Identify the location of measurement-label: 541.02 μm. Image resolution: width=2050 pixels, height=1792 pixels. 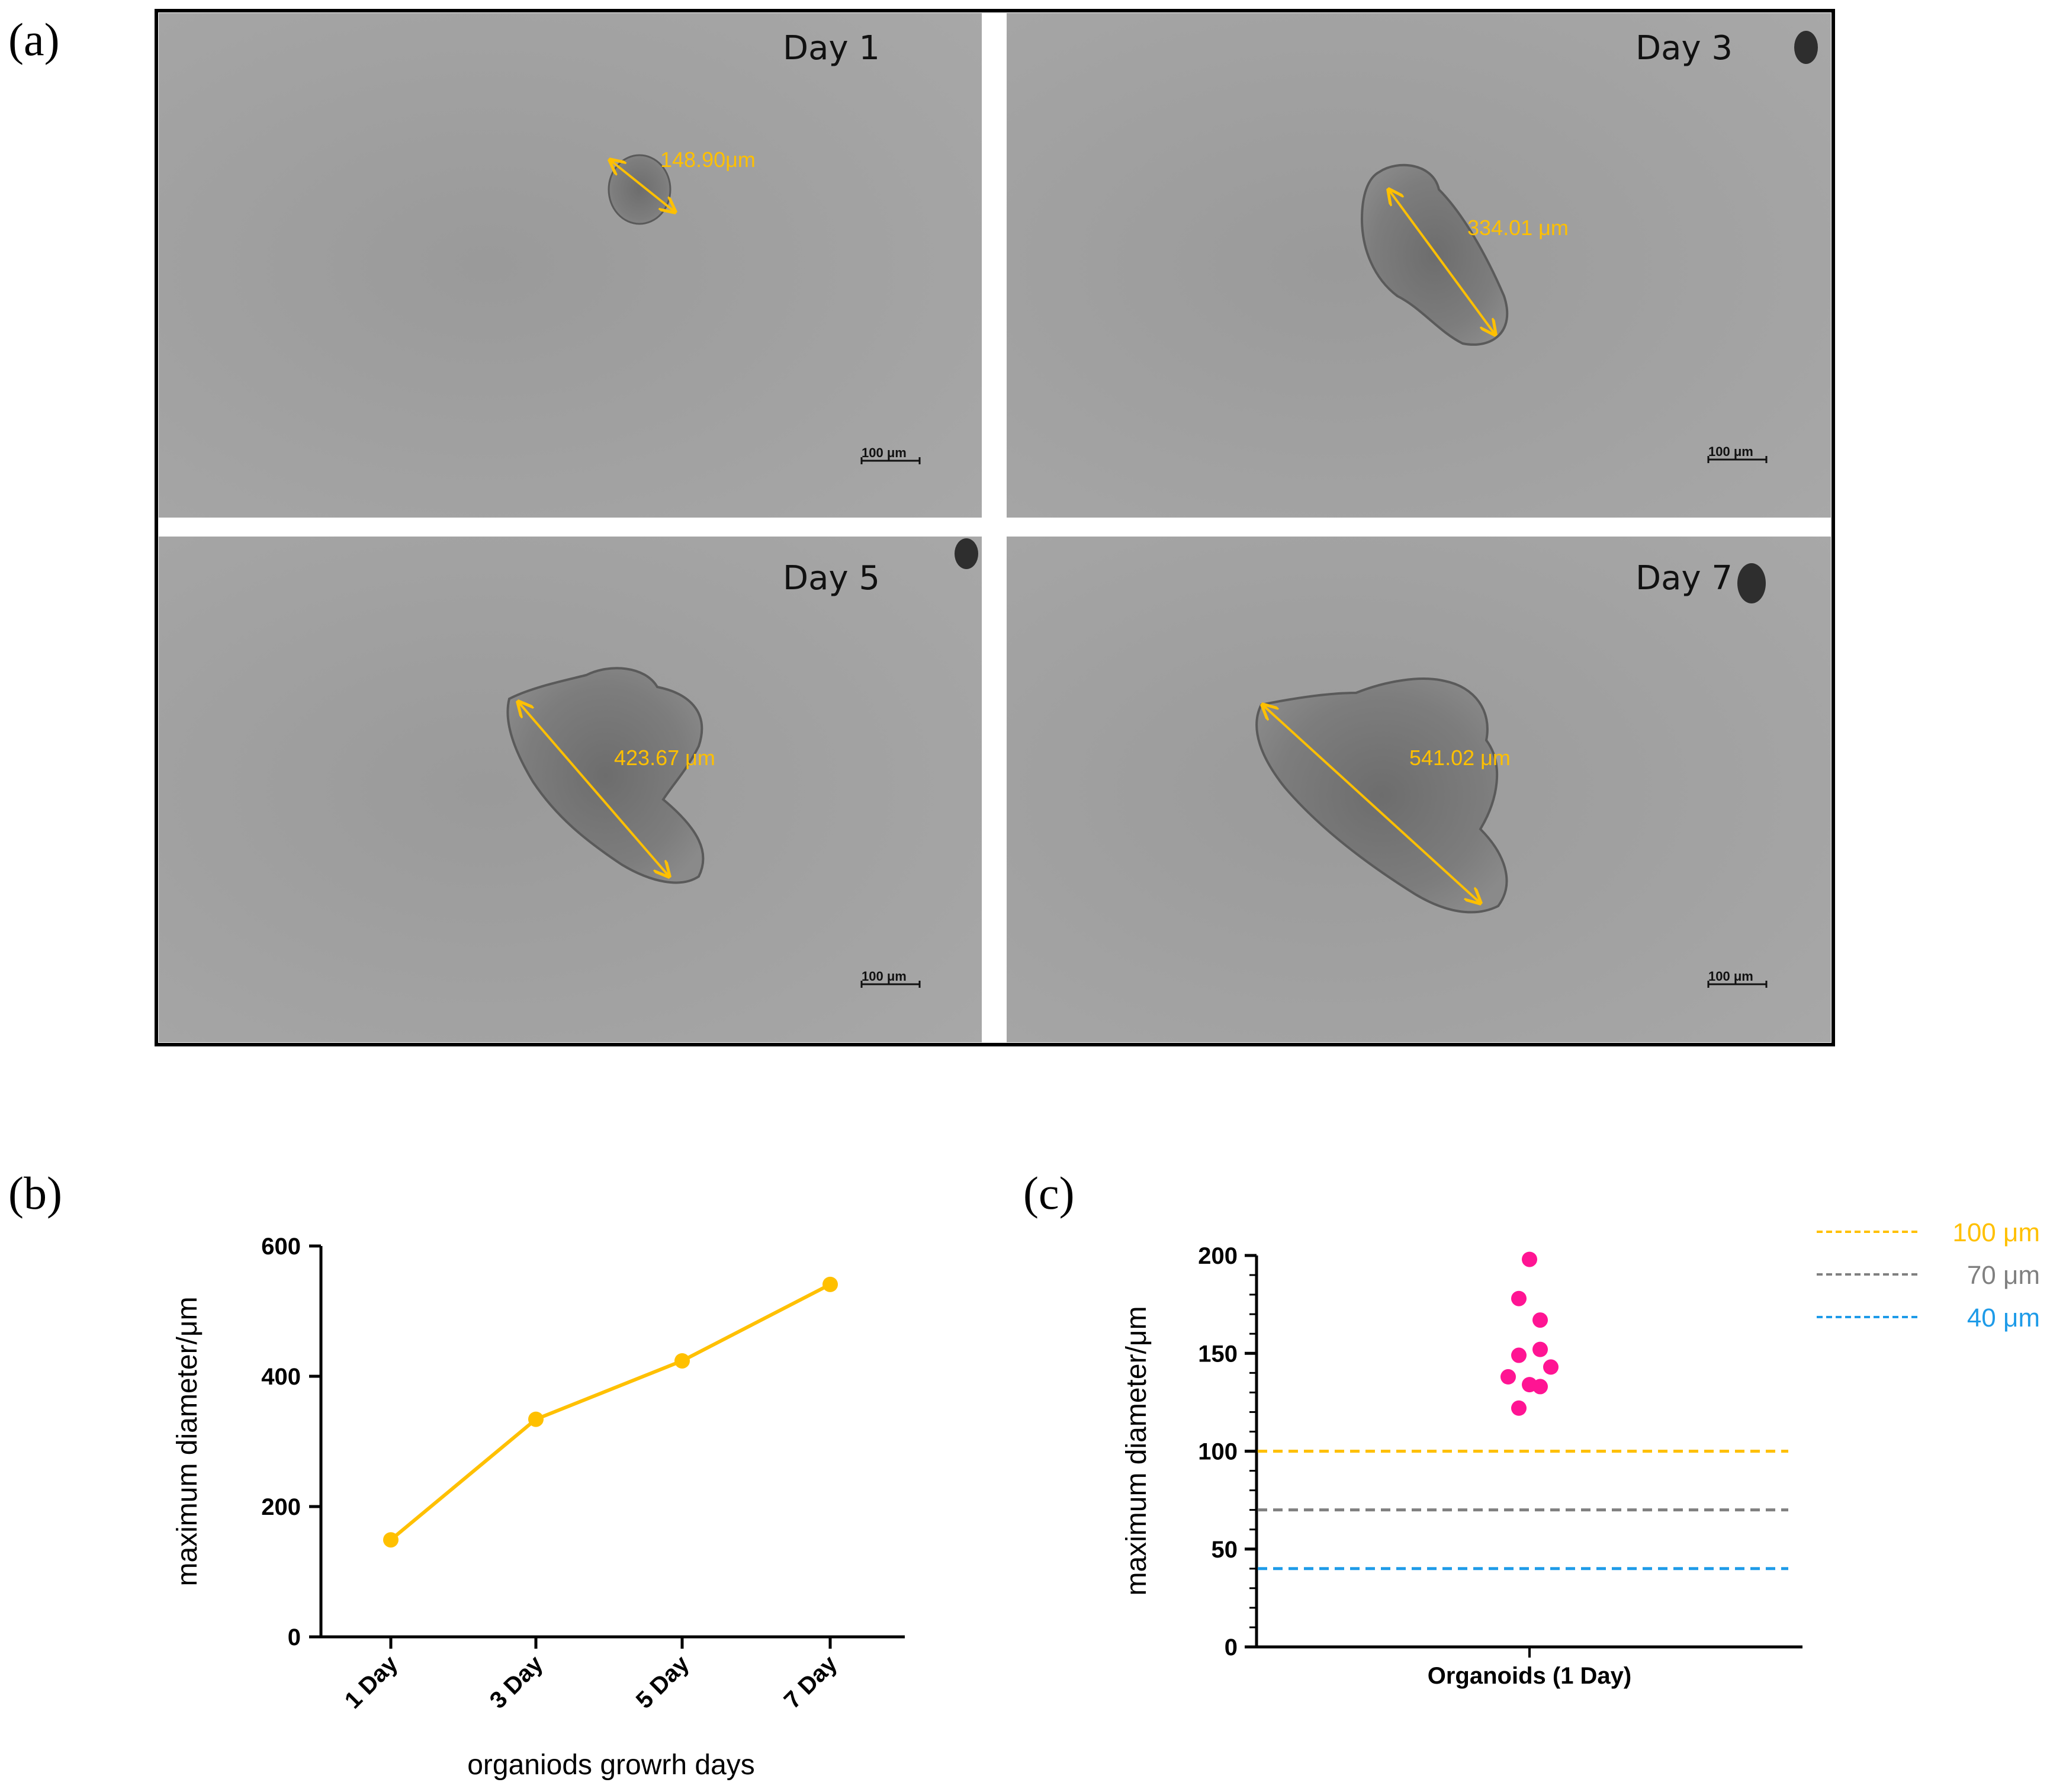
(1460, 758).